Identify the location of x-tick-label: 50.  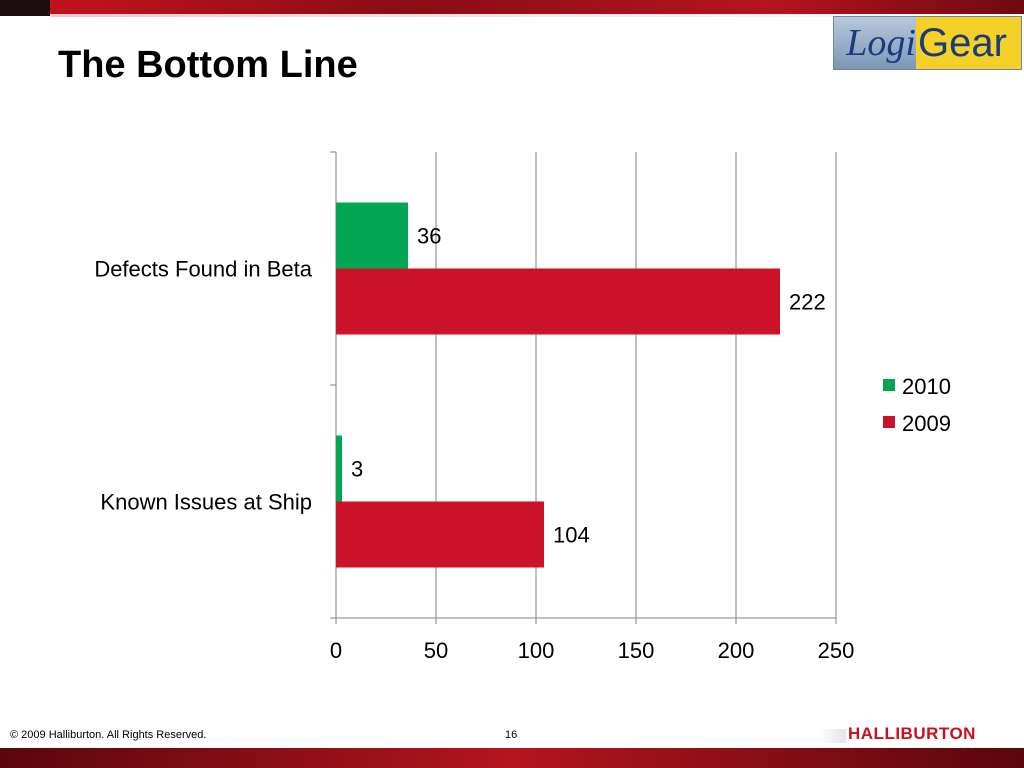
(436, 650).